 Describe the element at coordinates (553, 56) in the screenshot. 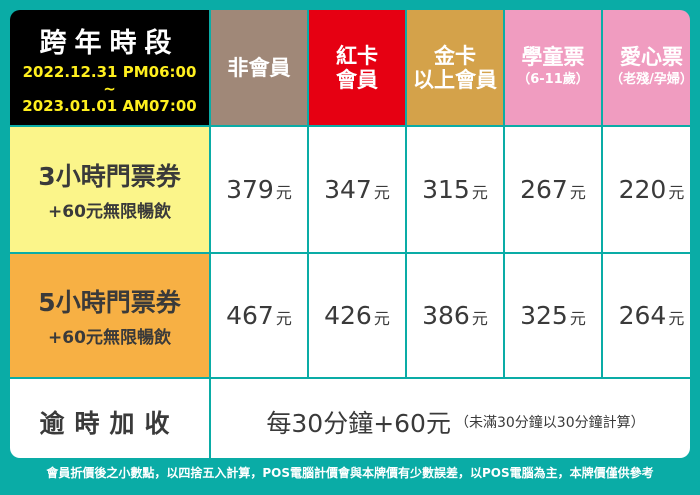

I see `header-label: 學童票` at that location.